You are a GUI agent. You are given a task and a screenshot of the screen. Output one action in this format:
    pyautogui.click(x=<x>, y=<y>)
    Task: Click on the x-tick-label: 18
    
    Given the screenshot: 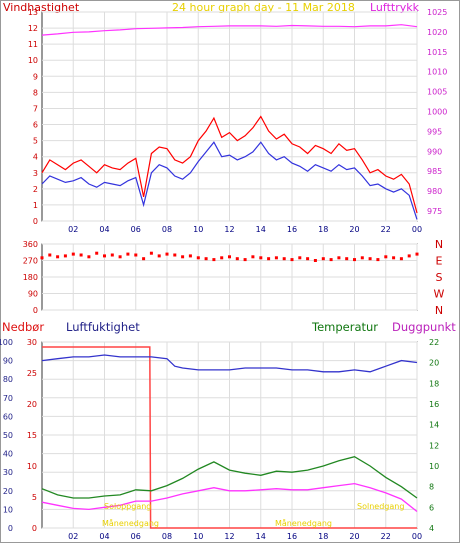 What is the action you would take?
    pyautogui.click(x=323, y=536)
    